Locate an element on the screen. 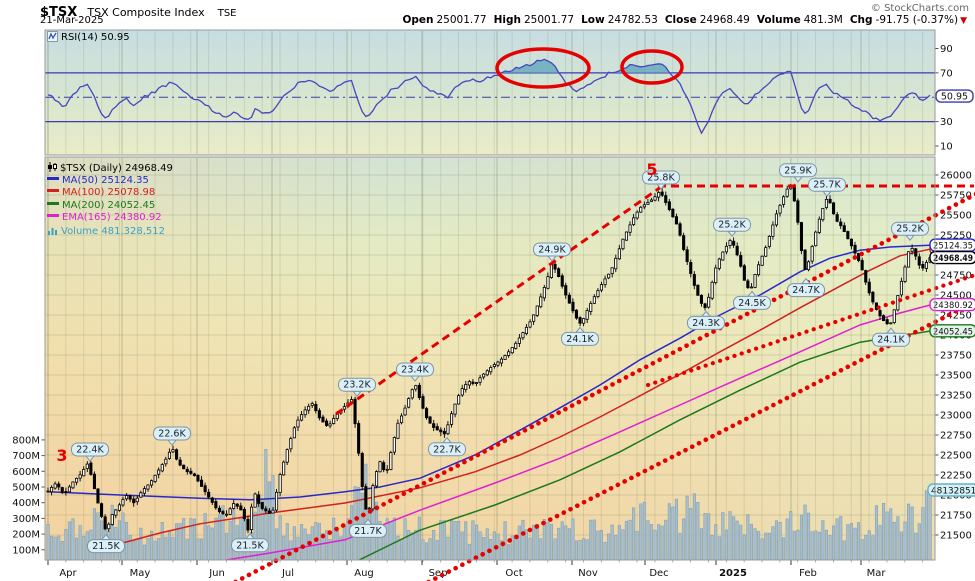 Image resolution: width=975 pixels, height=581 pixels. price-axis-label: 24750 is located at coordinates (956, 276).